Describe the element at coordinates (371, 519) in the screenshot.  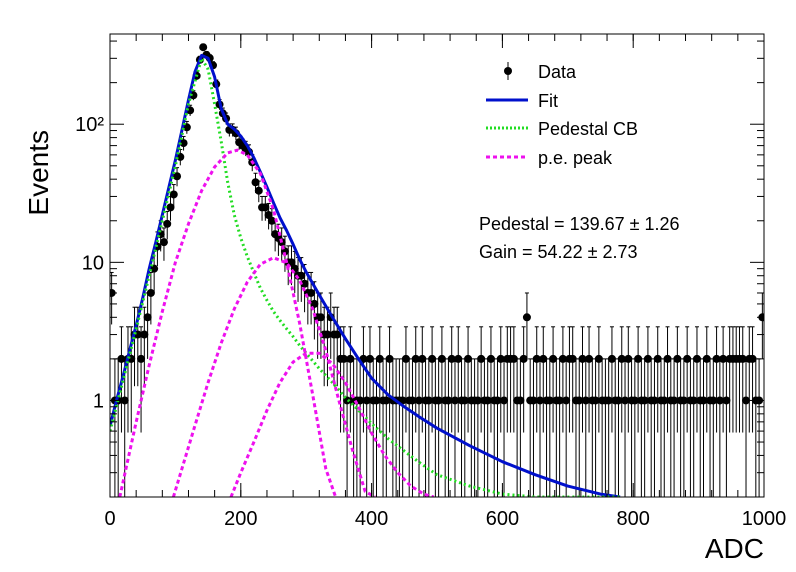
I see `x-tick-label: 400` at that location.